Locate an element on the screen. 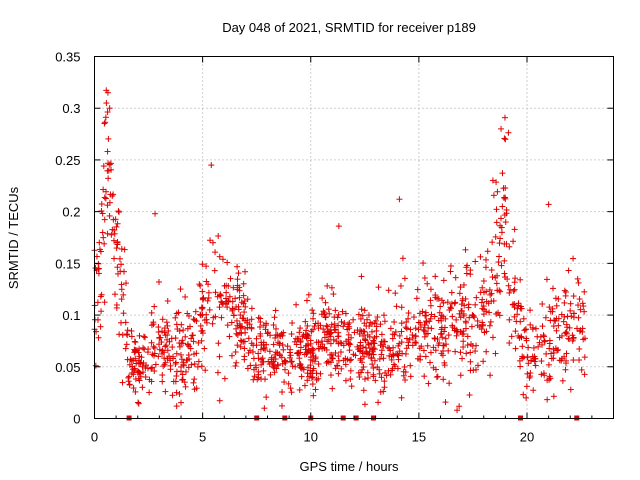 This screenshot has width=640, height=480. y-tick-label: 0.25 is located at coordinates (67, 160).